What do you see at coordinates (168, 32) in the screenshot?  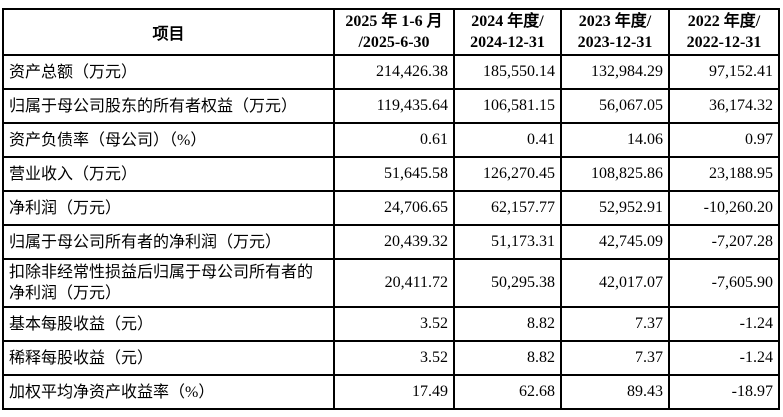 I see `column-header-item: 项目` at bounding box center [168, 32].